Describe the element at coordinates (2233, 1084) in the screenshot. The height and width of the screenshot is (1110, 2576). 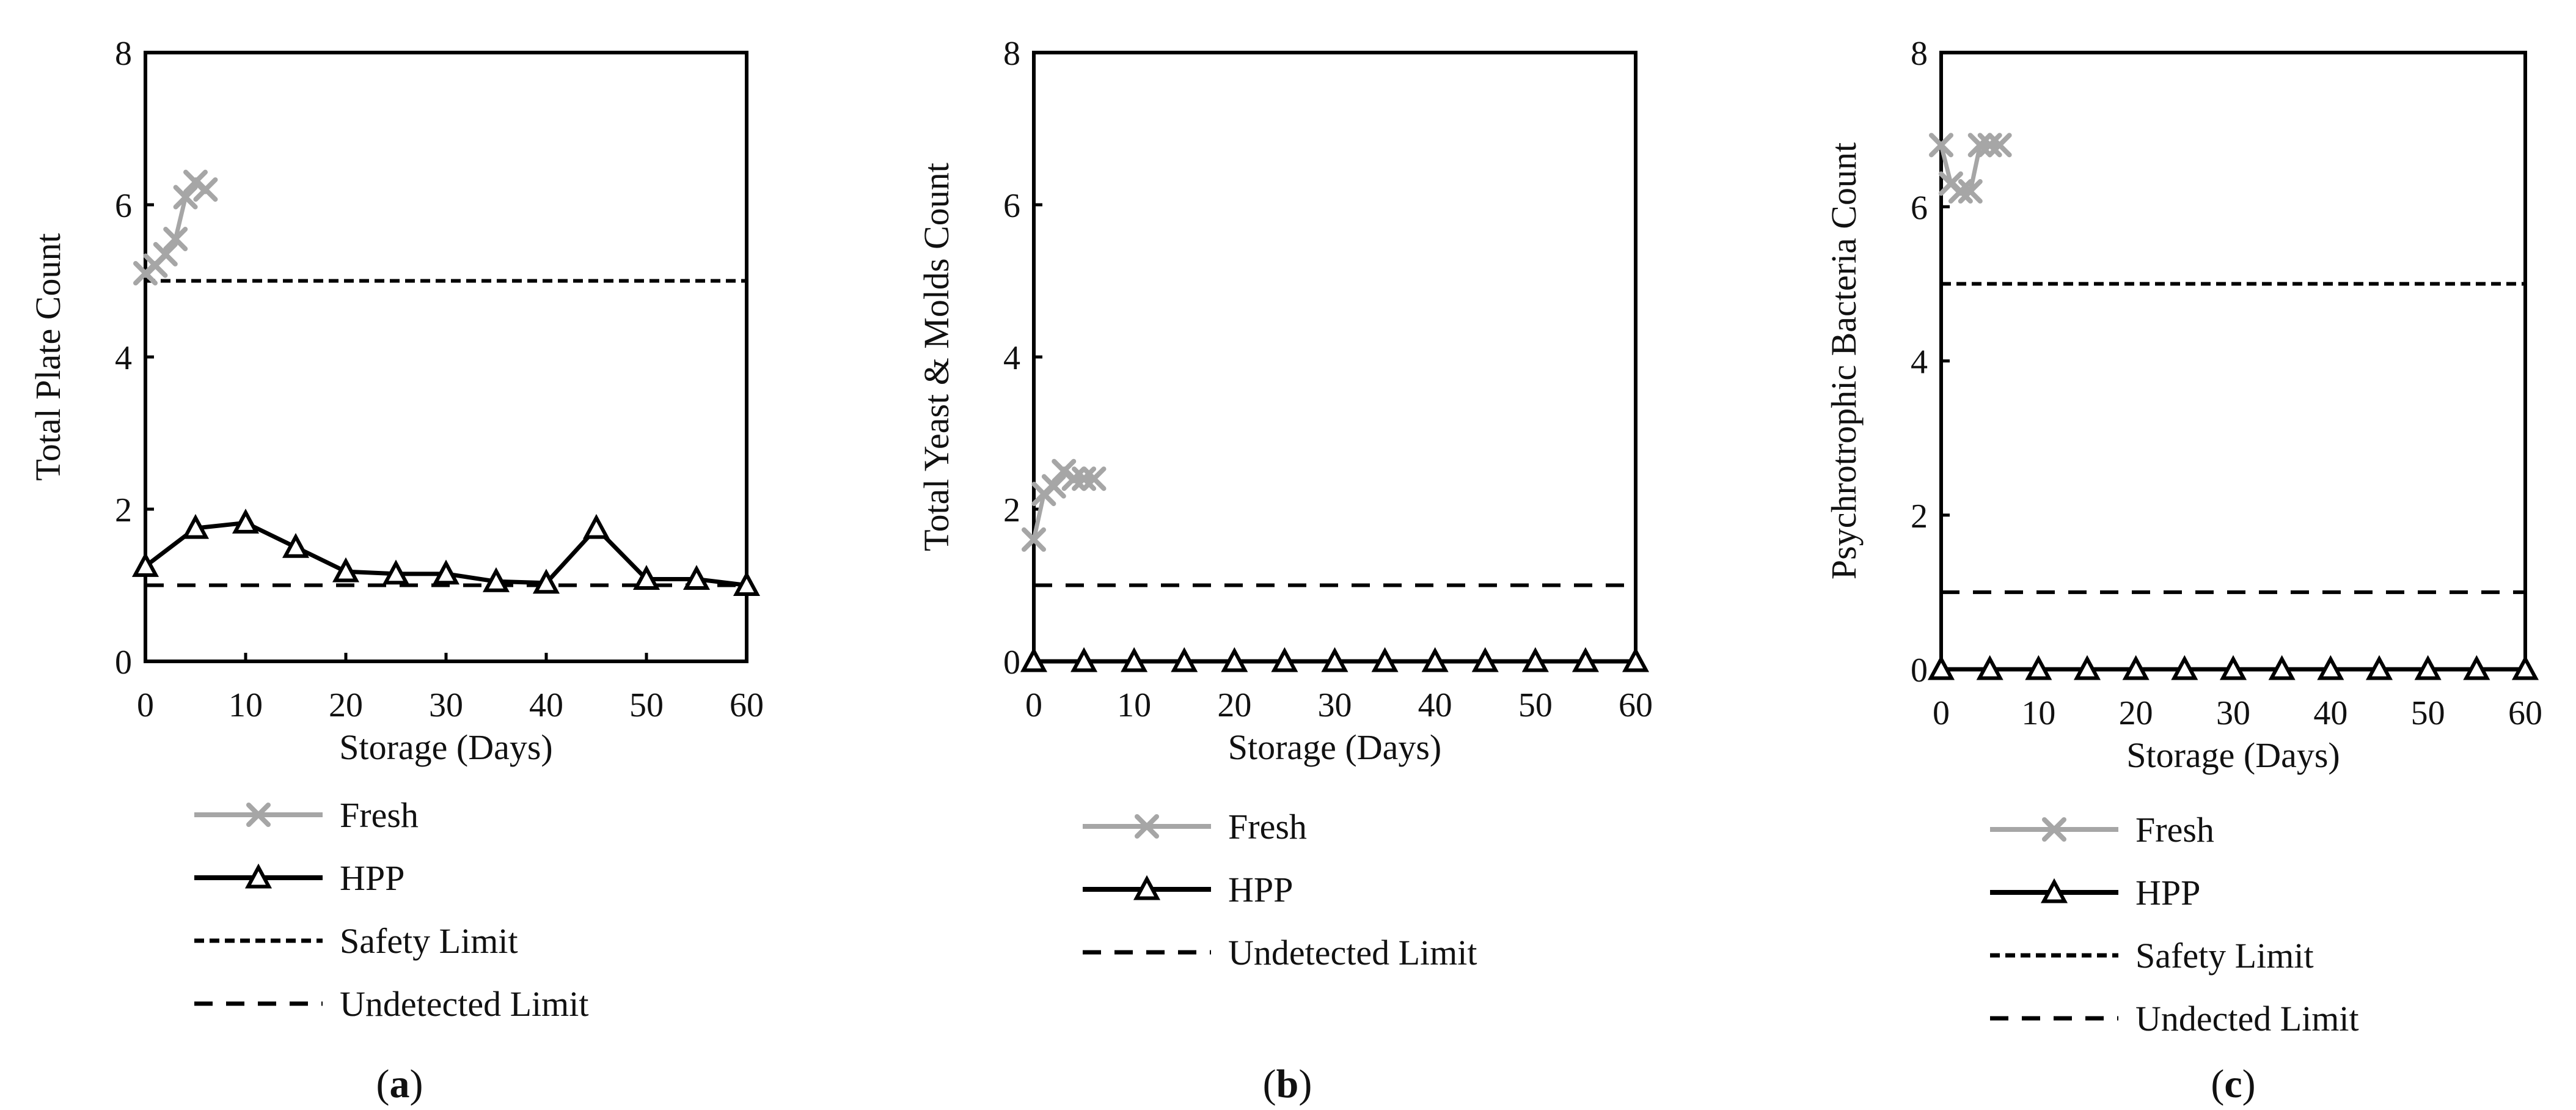
I see `panel-caption: (c)` at that location.